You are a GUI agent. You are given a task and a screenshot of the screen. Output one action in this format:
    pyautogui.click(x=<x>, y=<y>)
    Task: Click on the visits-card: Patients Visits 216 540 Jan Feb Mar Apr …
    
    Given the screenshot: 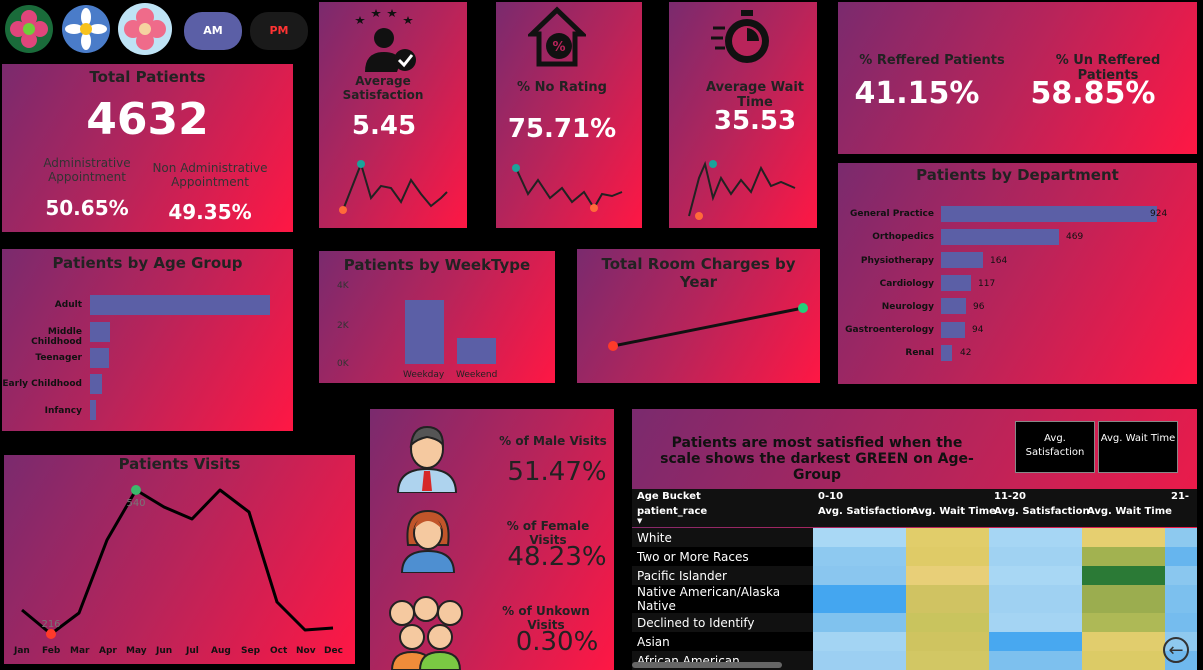 What is the action you would take?
    pyautogui.click(x=179, y=559)
    